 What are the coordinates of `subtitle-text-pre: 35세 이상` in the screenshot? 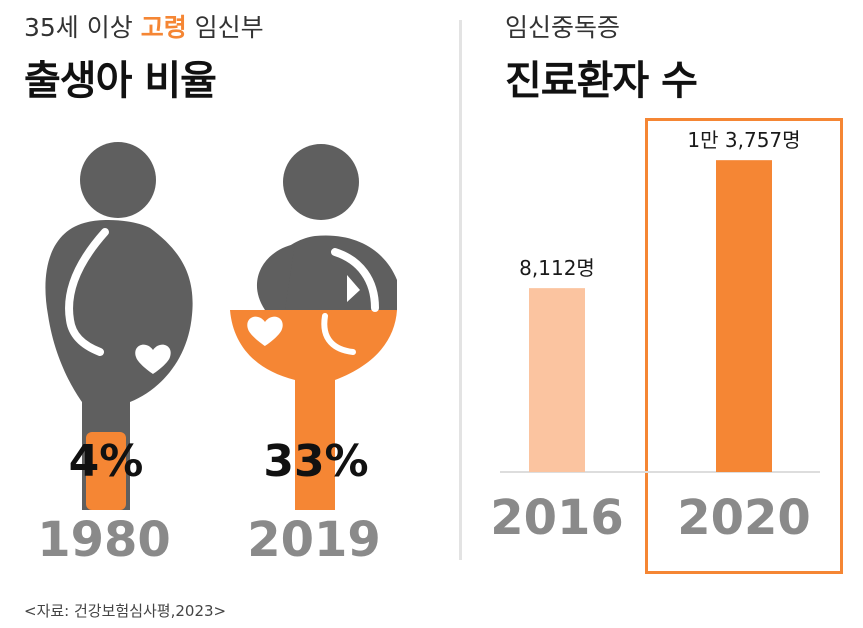 It's located at (82, 27).